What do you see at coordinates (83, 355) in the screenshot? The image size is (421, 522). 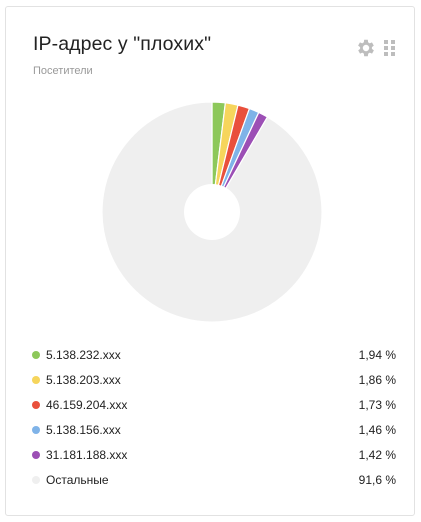 I see `legend-label: 5.138.232.xxx` at bounding box center [83, 355].